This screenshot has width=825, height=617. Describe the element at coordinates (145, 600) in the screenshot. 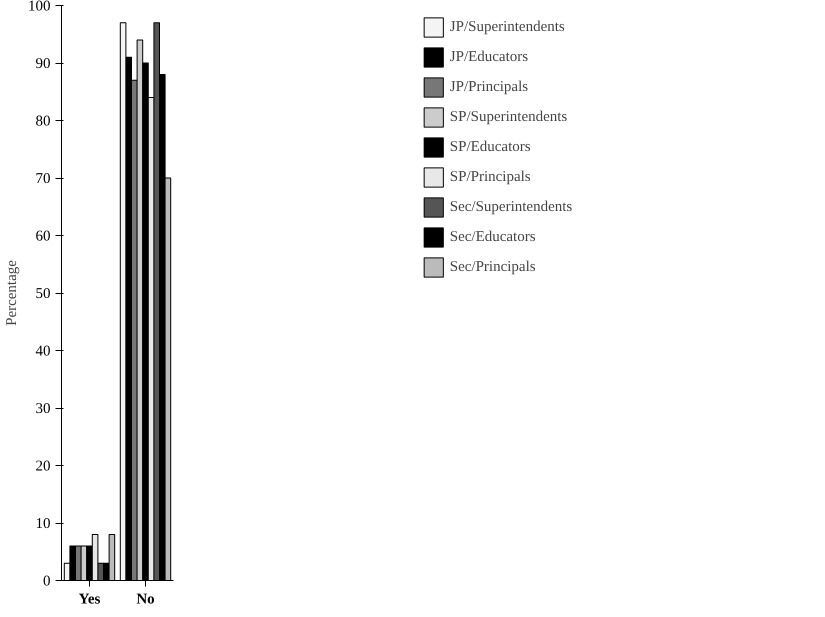

I see `x-tick-label: No` at that location.